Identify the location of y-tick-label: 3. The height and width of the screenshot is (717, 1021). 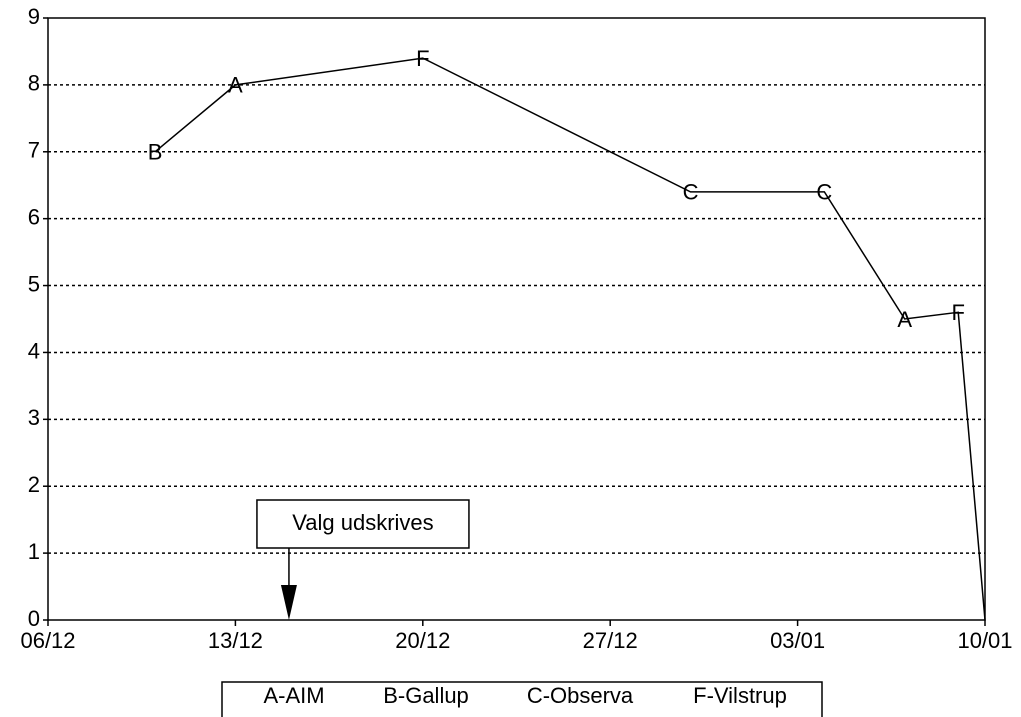
(34, 417).